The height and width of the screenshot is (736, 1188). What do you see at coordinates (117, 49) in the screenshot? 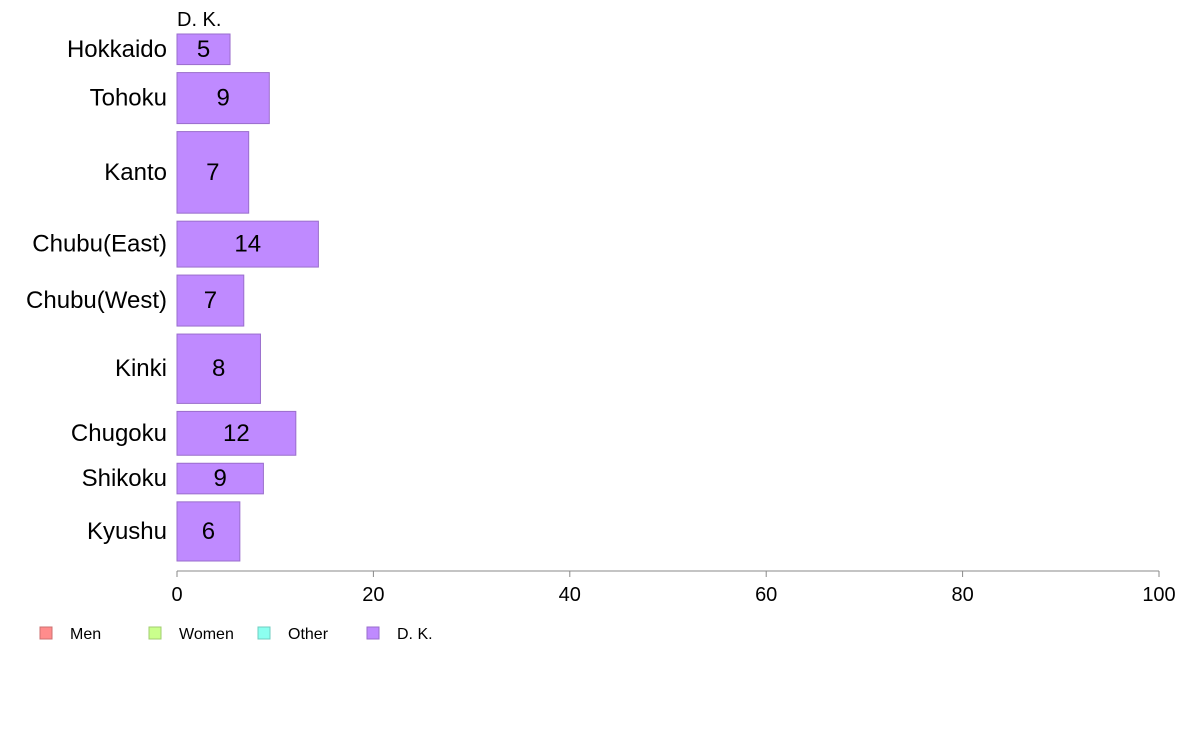
I see `category-label: Hokkaido` at bounding box center [117, 49].